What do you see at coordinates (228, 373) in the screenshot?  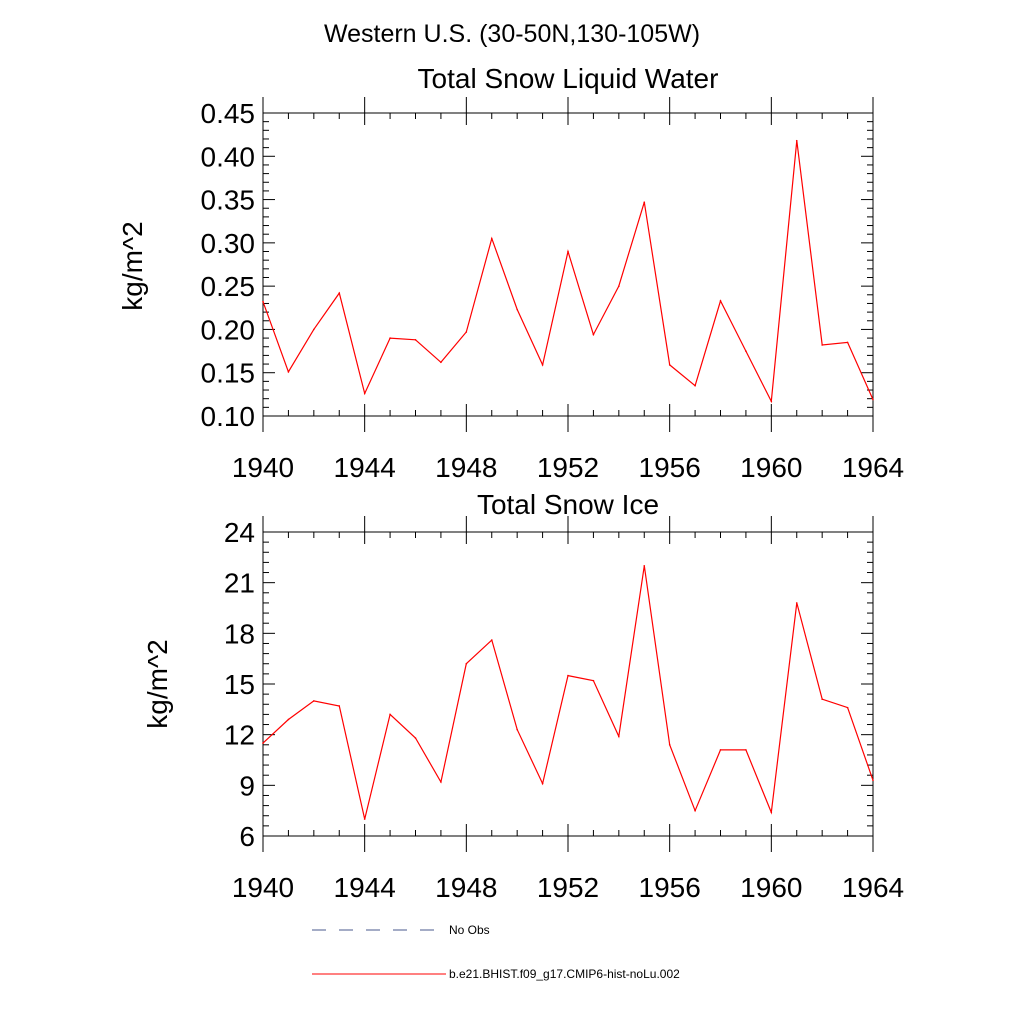 I see `y-tick-label: 0.15` at bounding box center [228, 373].